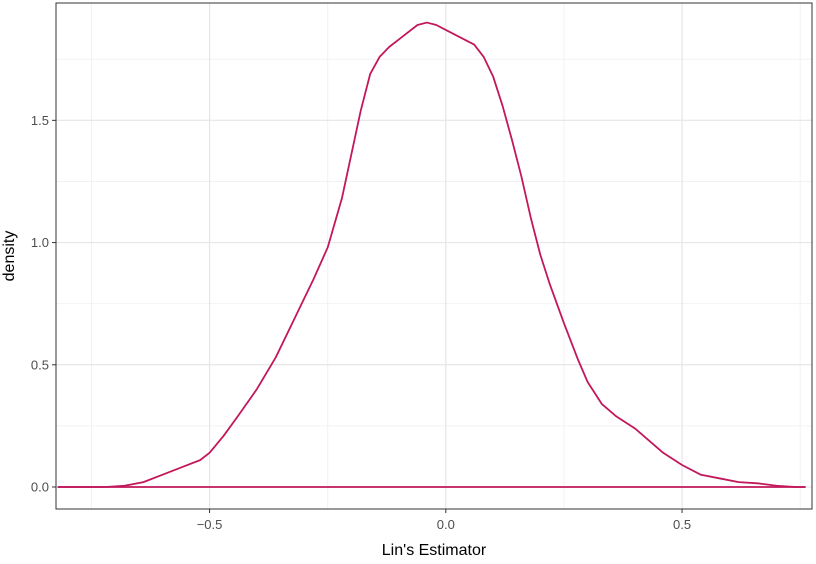 The height and width of the screenshot is (564, 816). I want to click on y-tick-label: 0.5, so click(40, 364).